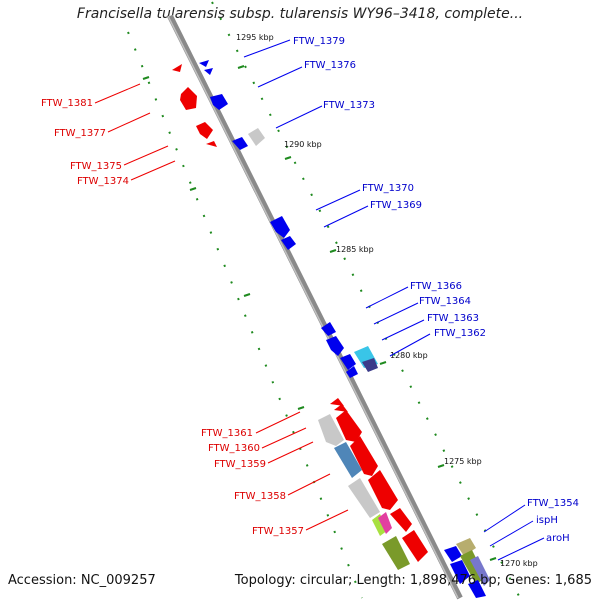 The height and width of the screenshot is (600, 600). Describe the element at coordinates (558, 538) in the screenshot. I see `gene-label: aroH` at that location.